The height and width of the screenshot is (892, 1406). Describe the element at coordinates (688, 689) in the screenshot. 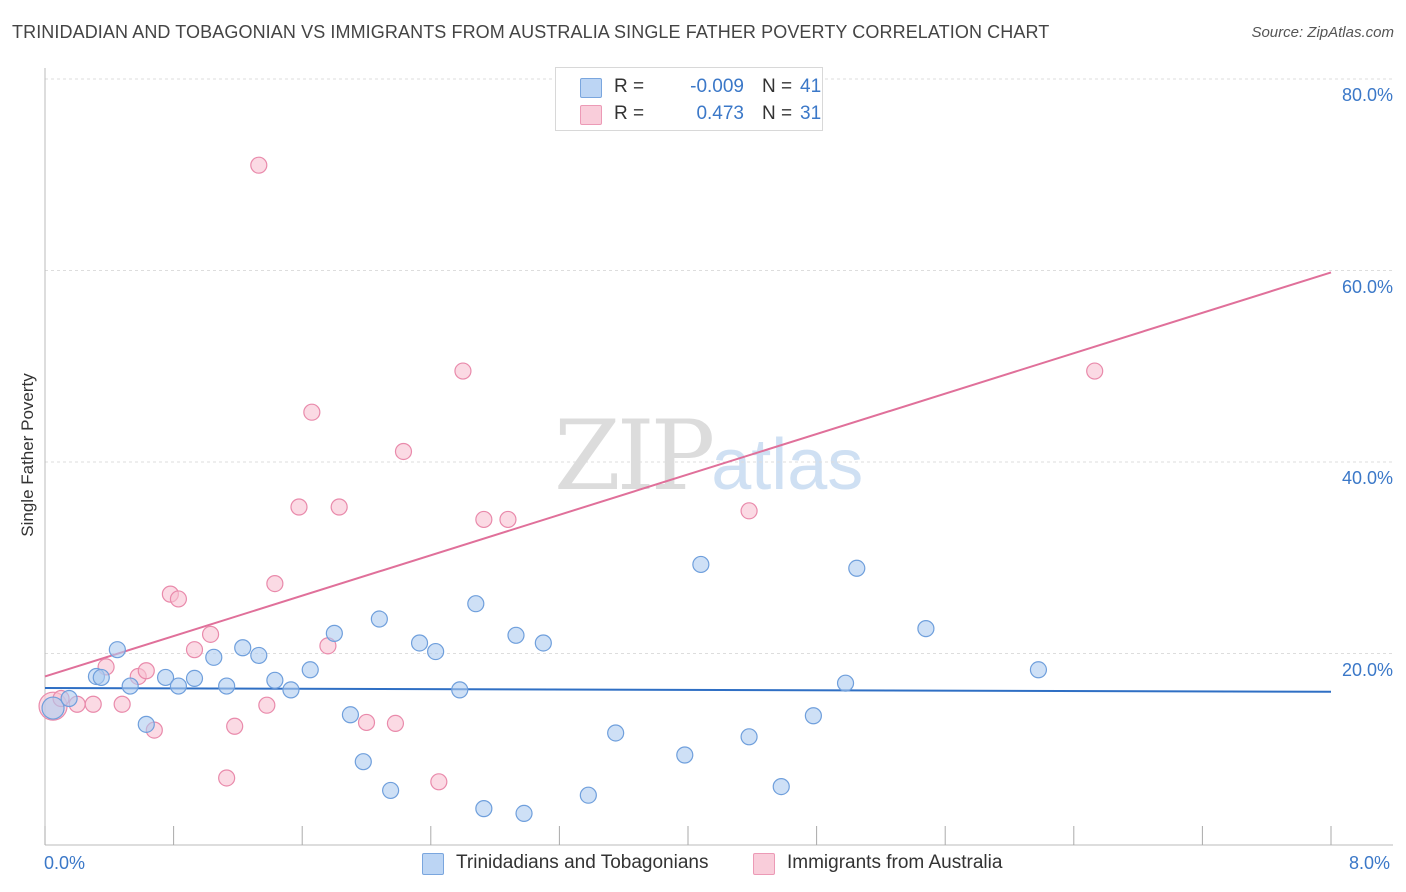

I see `trend-line-trinidadians` at that location.